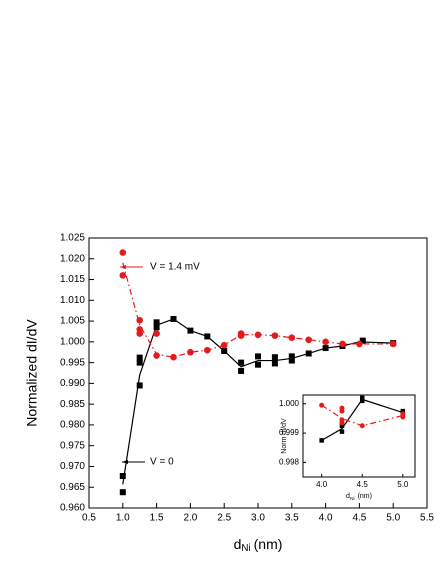 This screenshot has height=573, width=443. What do you see at coordinates (72, 508) in the screenshot?
I see `y-tick-label: 0.960` at bounding box center [72, 508].